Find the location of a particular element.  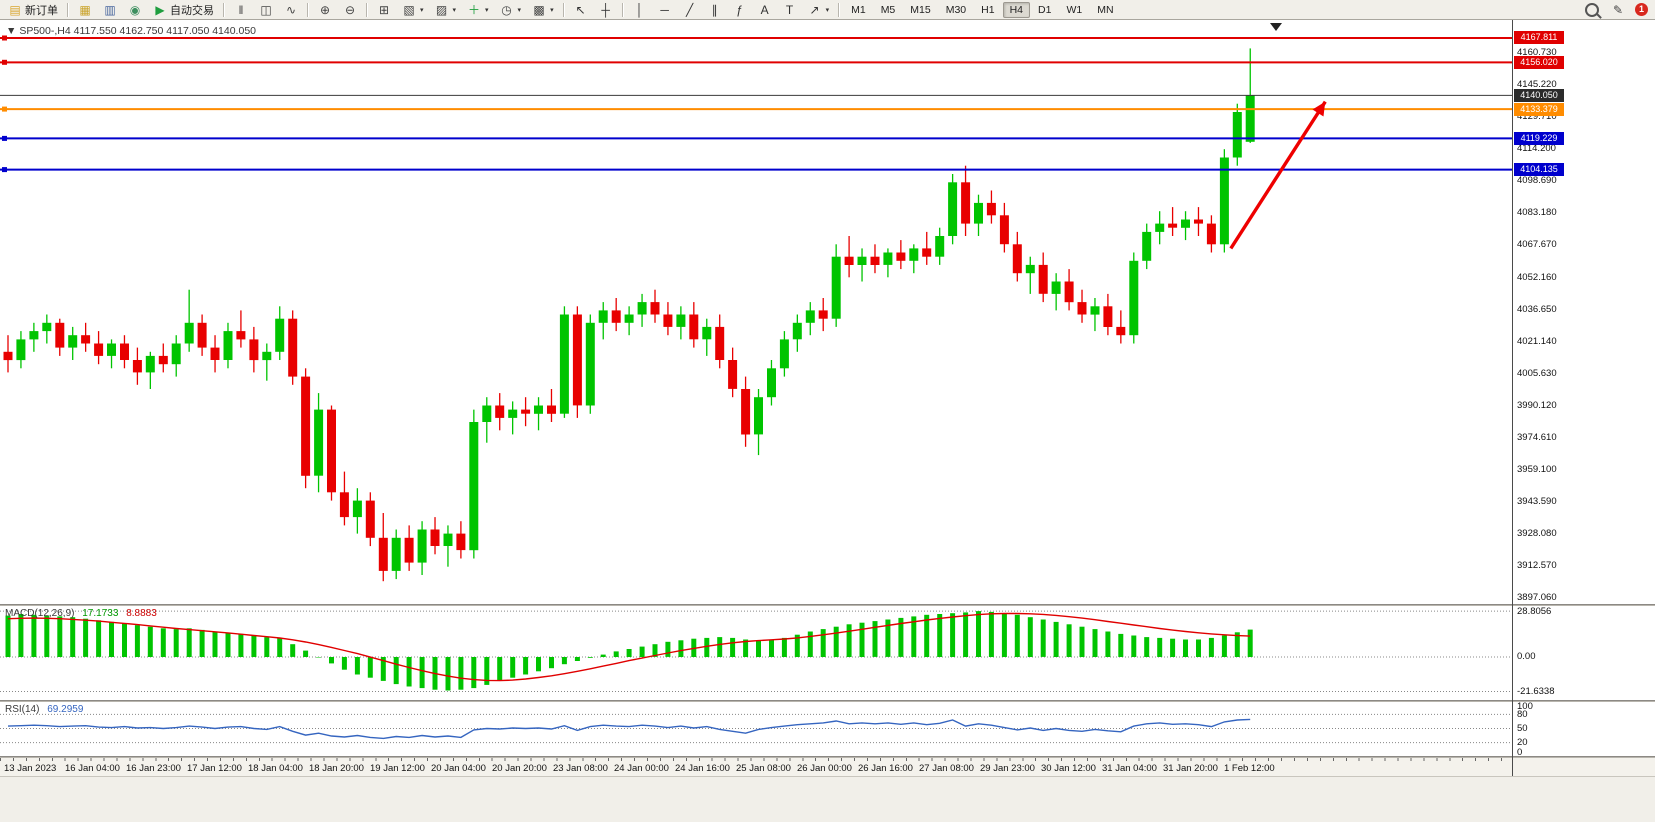

edit-icon: ✎ is located at coordinates (1618, 10).